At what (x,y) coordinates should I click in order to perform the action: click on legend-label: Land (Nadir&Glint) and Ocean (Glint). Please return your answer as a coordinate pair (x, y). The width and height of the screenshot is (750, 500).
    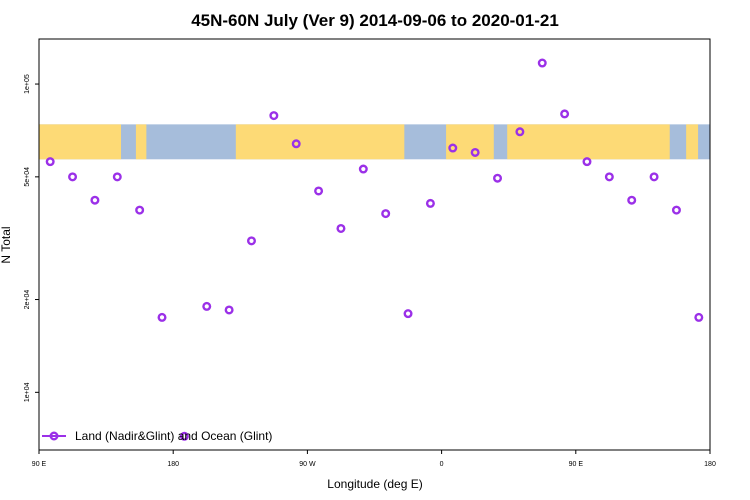
    Looking at the image, I should click on (173, 436).